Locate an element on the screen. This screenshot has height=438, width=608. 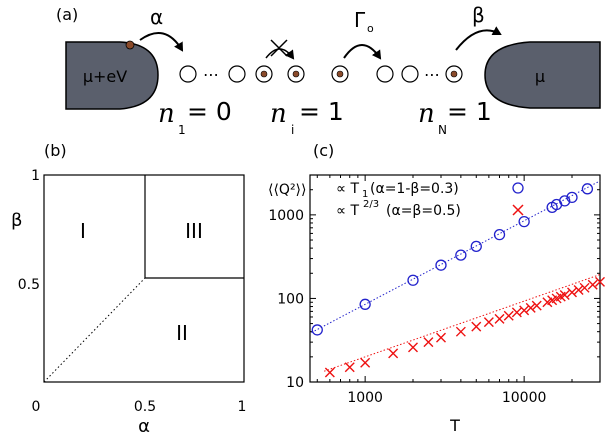
x-tick-label: 0 is located at coordinates (36, 407).